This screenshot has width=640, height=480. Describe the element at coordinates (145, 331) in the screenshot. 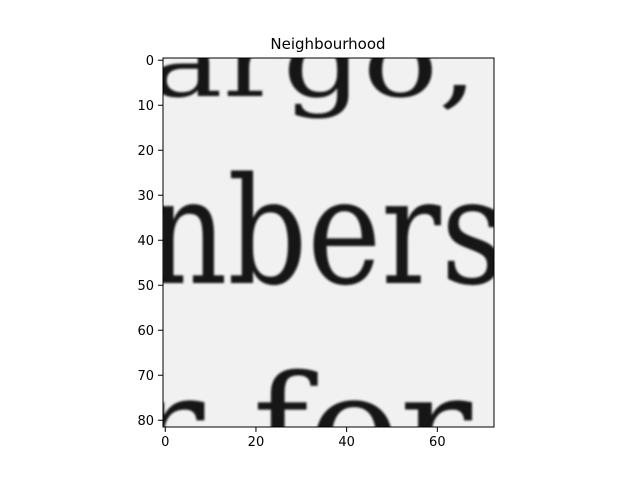

I see `y-tick-label: 60` at that location.